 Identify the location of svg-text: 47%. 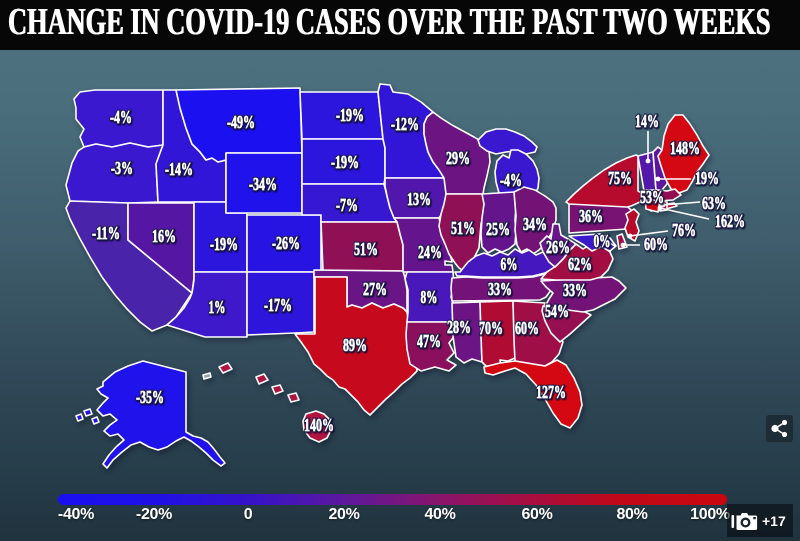
(429, 341).